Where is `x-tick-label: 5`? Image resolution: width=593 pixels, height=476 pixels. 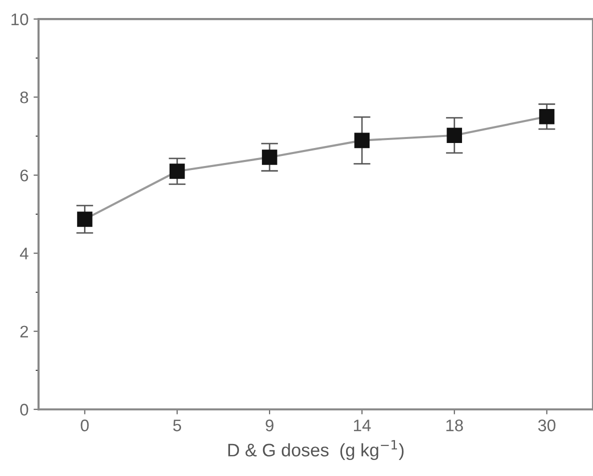
x-tick-label: 5 is located at coordinates (177, 426).